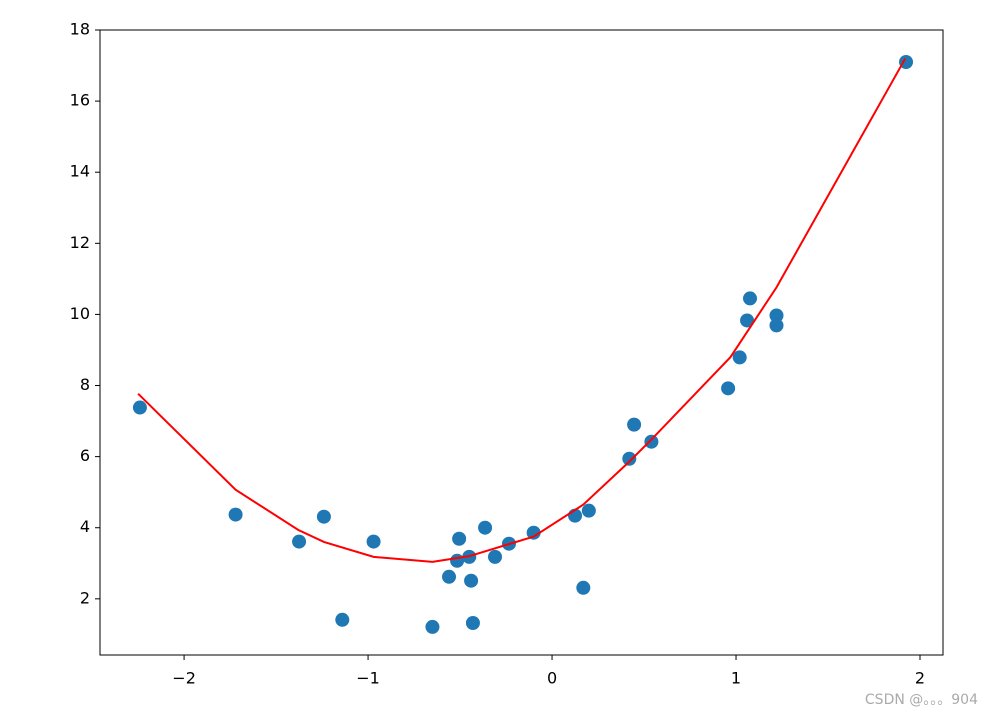 The image size is (986, 720). What do you see at coordinates (184, 678) in the screenshot?
I see `x-tick-label: −2` at bounding box center [184, 678].